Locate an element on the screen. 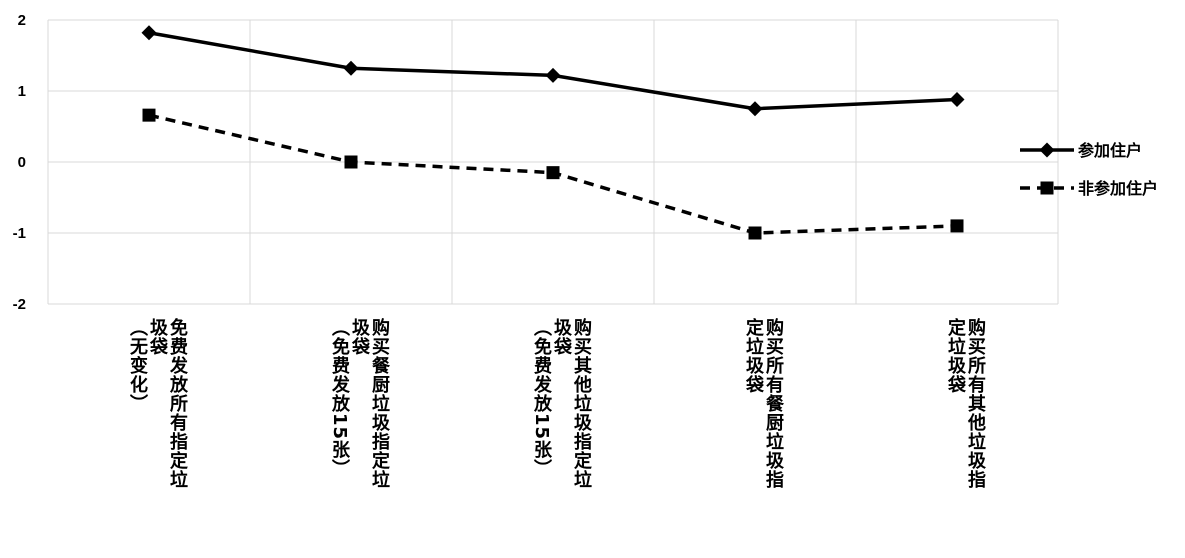 Image resolution: width=1185 pixels, height=558 pixels. y-tick-label: 0 is located at coordinates (22, 162).